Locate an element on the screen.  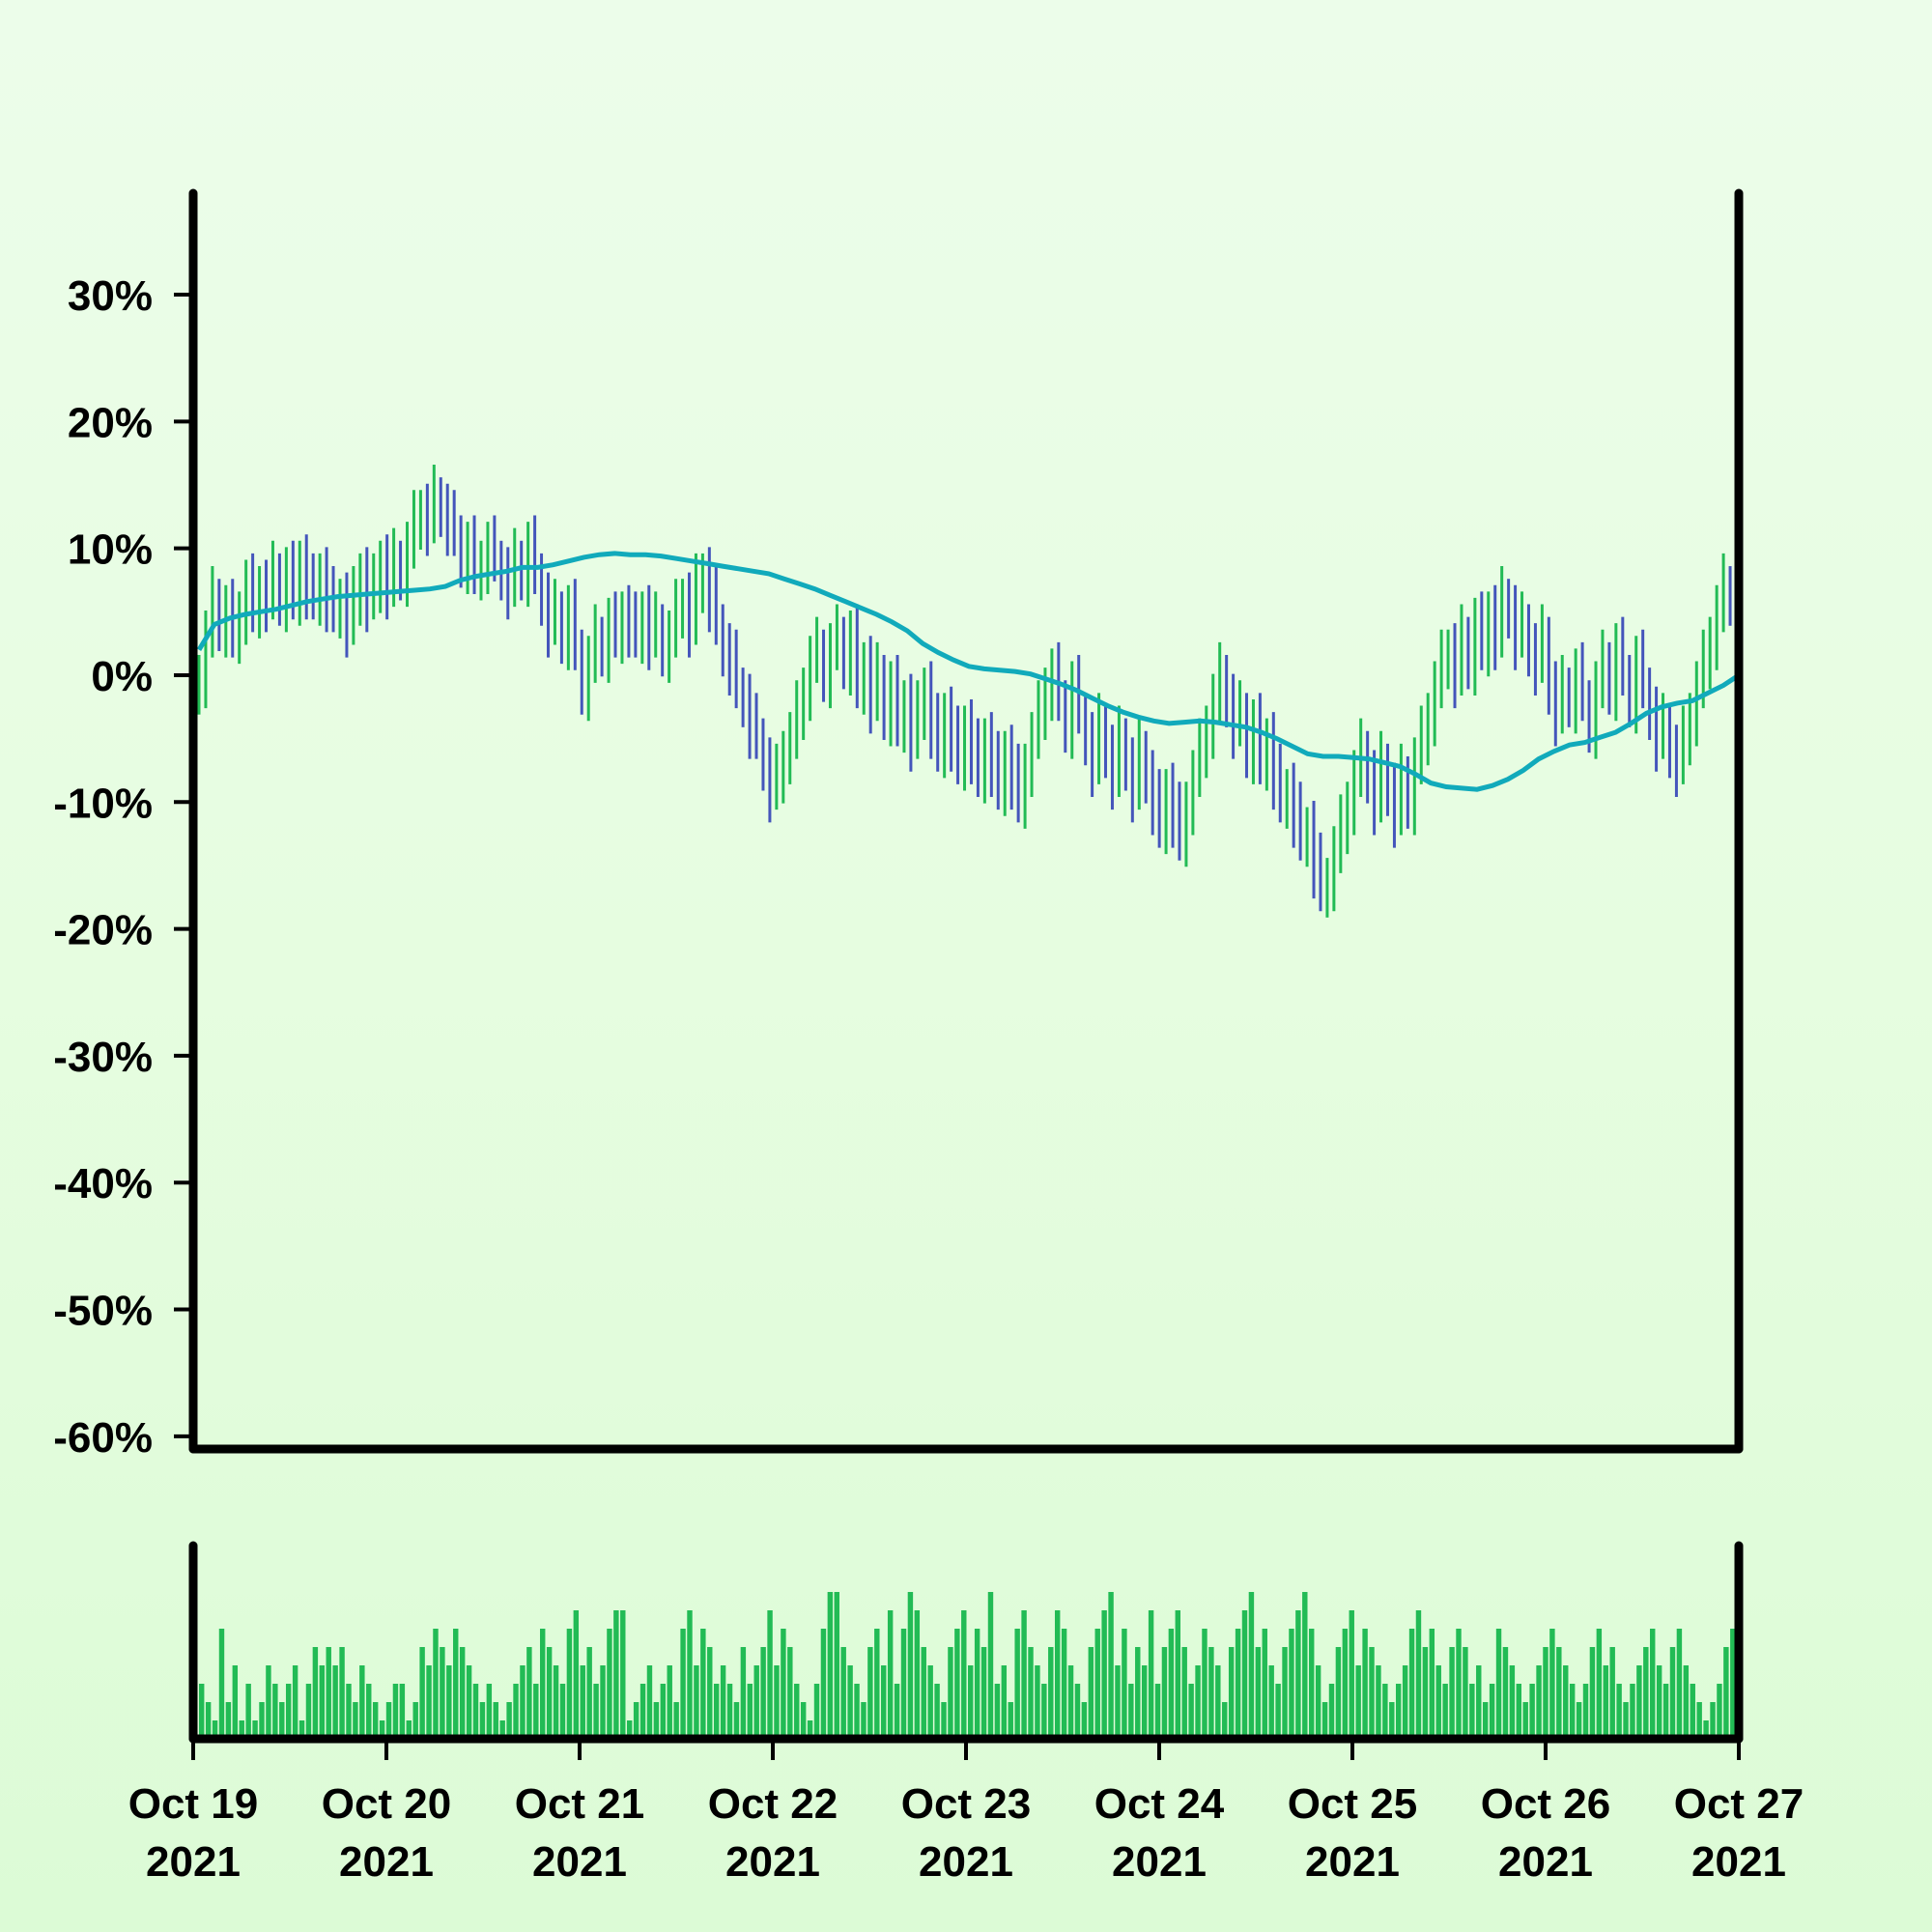
y-tick-label: -50% is located at coordinates (103, 1311).